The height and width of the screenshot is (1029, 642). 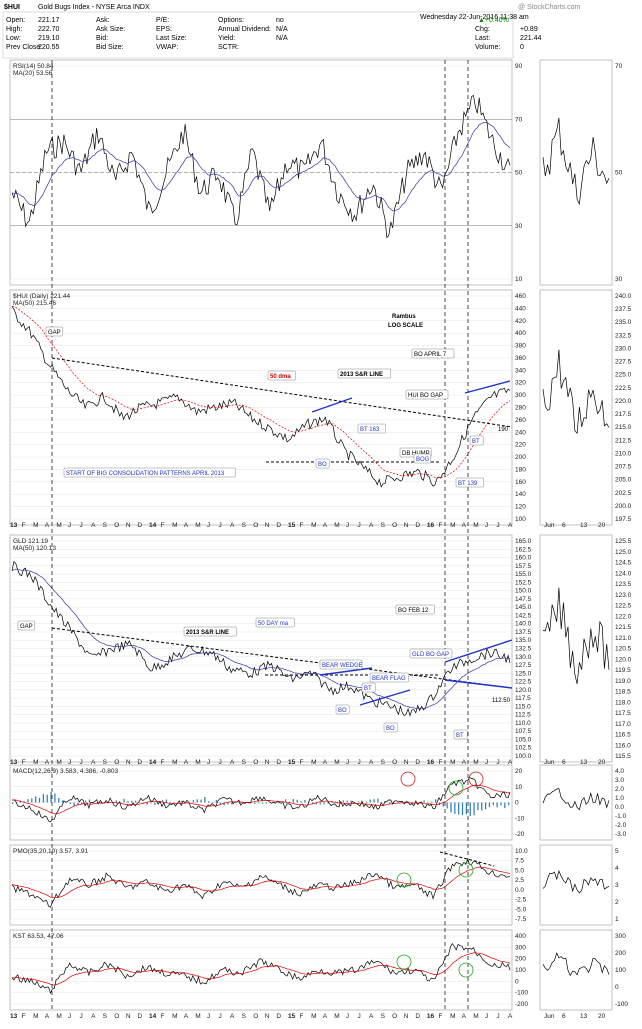 What do you see at coordinates (520, 507) in the screenshot?
I see `y-tick-label: 120` at bounding box center [520, 507].